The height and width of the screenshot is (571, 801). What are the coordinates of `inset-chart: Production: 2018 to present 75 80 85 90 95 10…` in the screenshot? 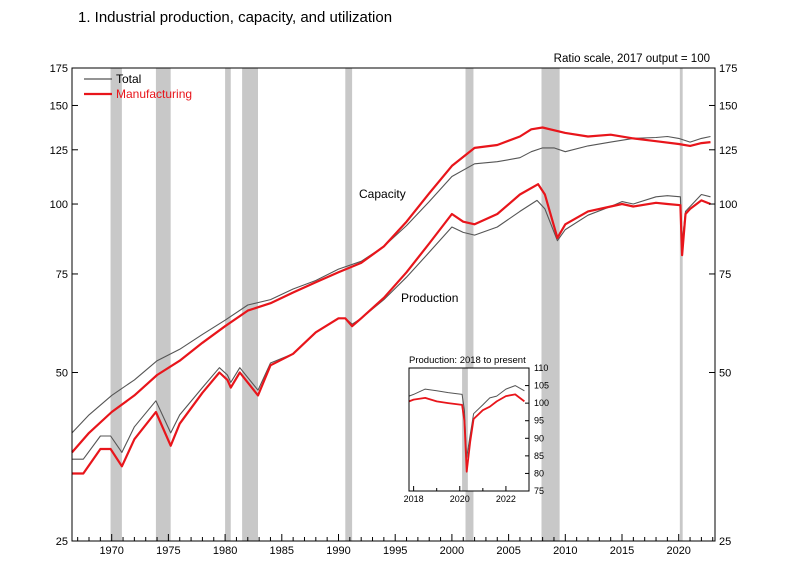 It's located at (476, 429).